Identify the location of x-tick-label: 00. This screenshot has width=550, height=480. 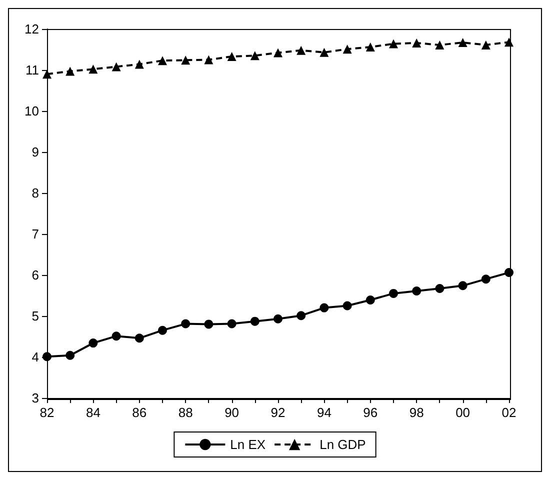
(463, 412).